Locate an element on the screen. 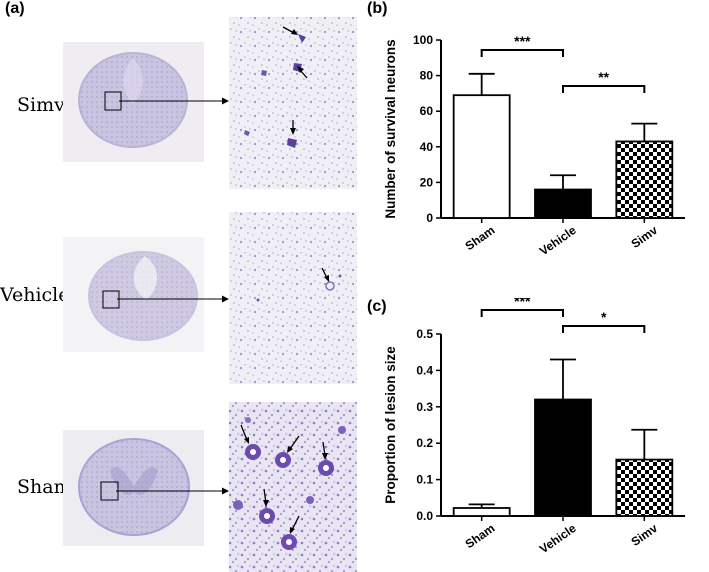 Image resolution: width=709 pixels, height=572 pixels. row-label-sham: Sham is located at coordinates (44, 487).